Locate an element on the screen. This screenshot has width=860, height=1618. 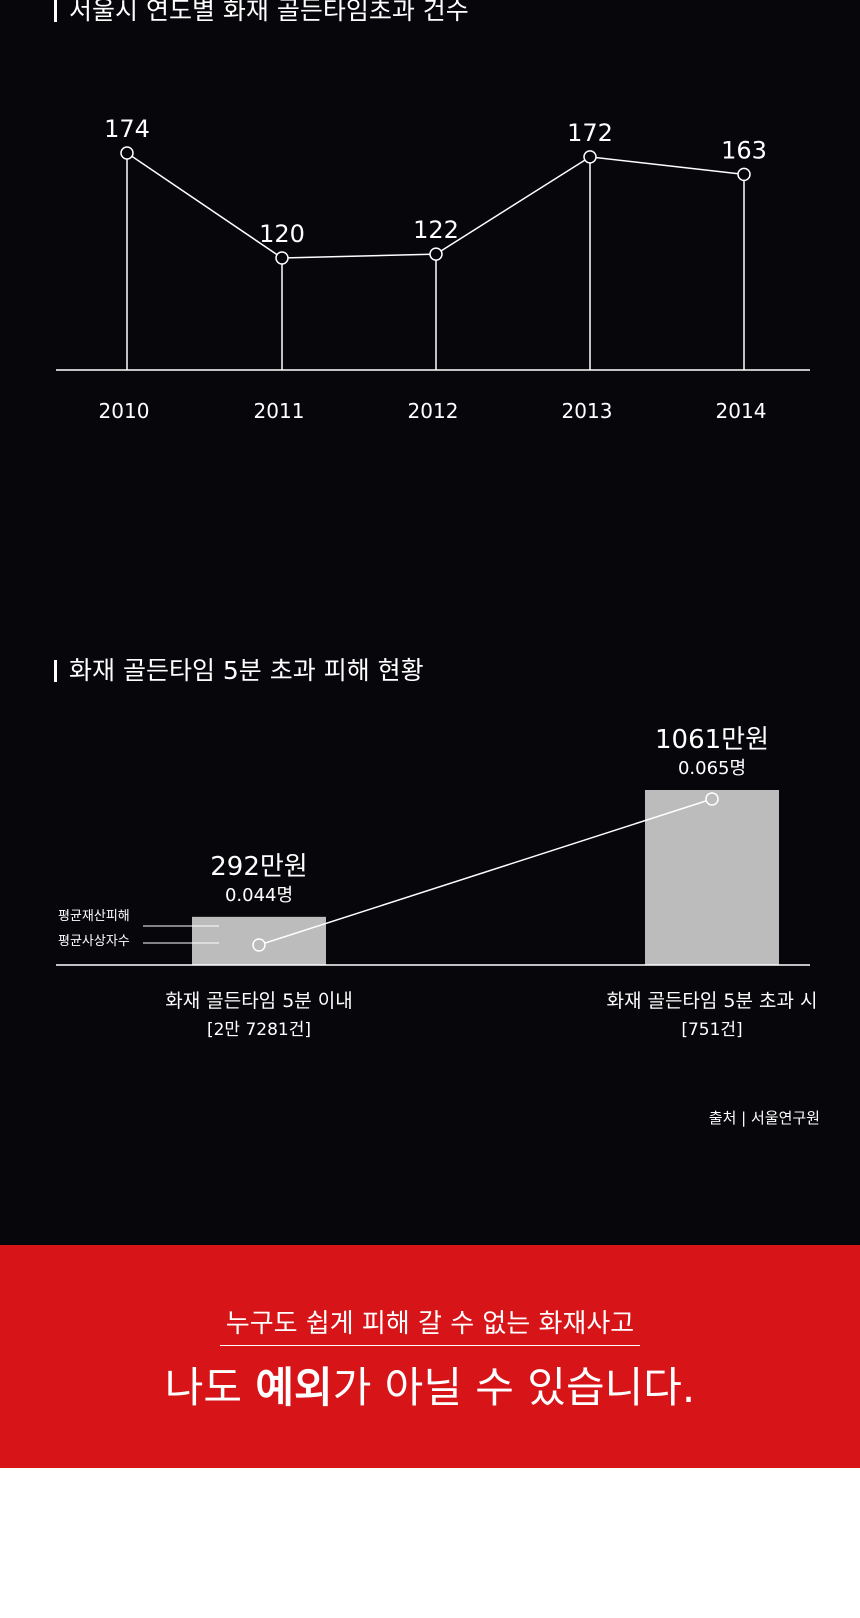
banner-subtitle: 누구도 쉽게 피해 갈 수 없는 화재사고 is located at coordinates (430, 1326).